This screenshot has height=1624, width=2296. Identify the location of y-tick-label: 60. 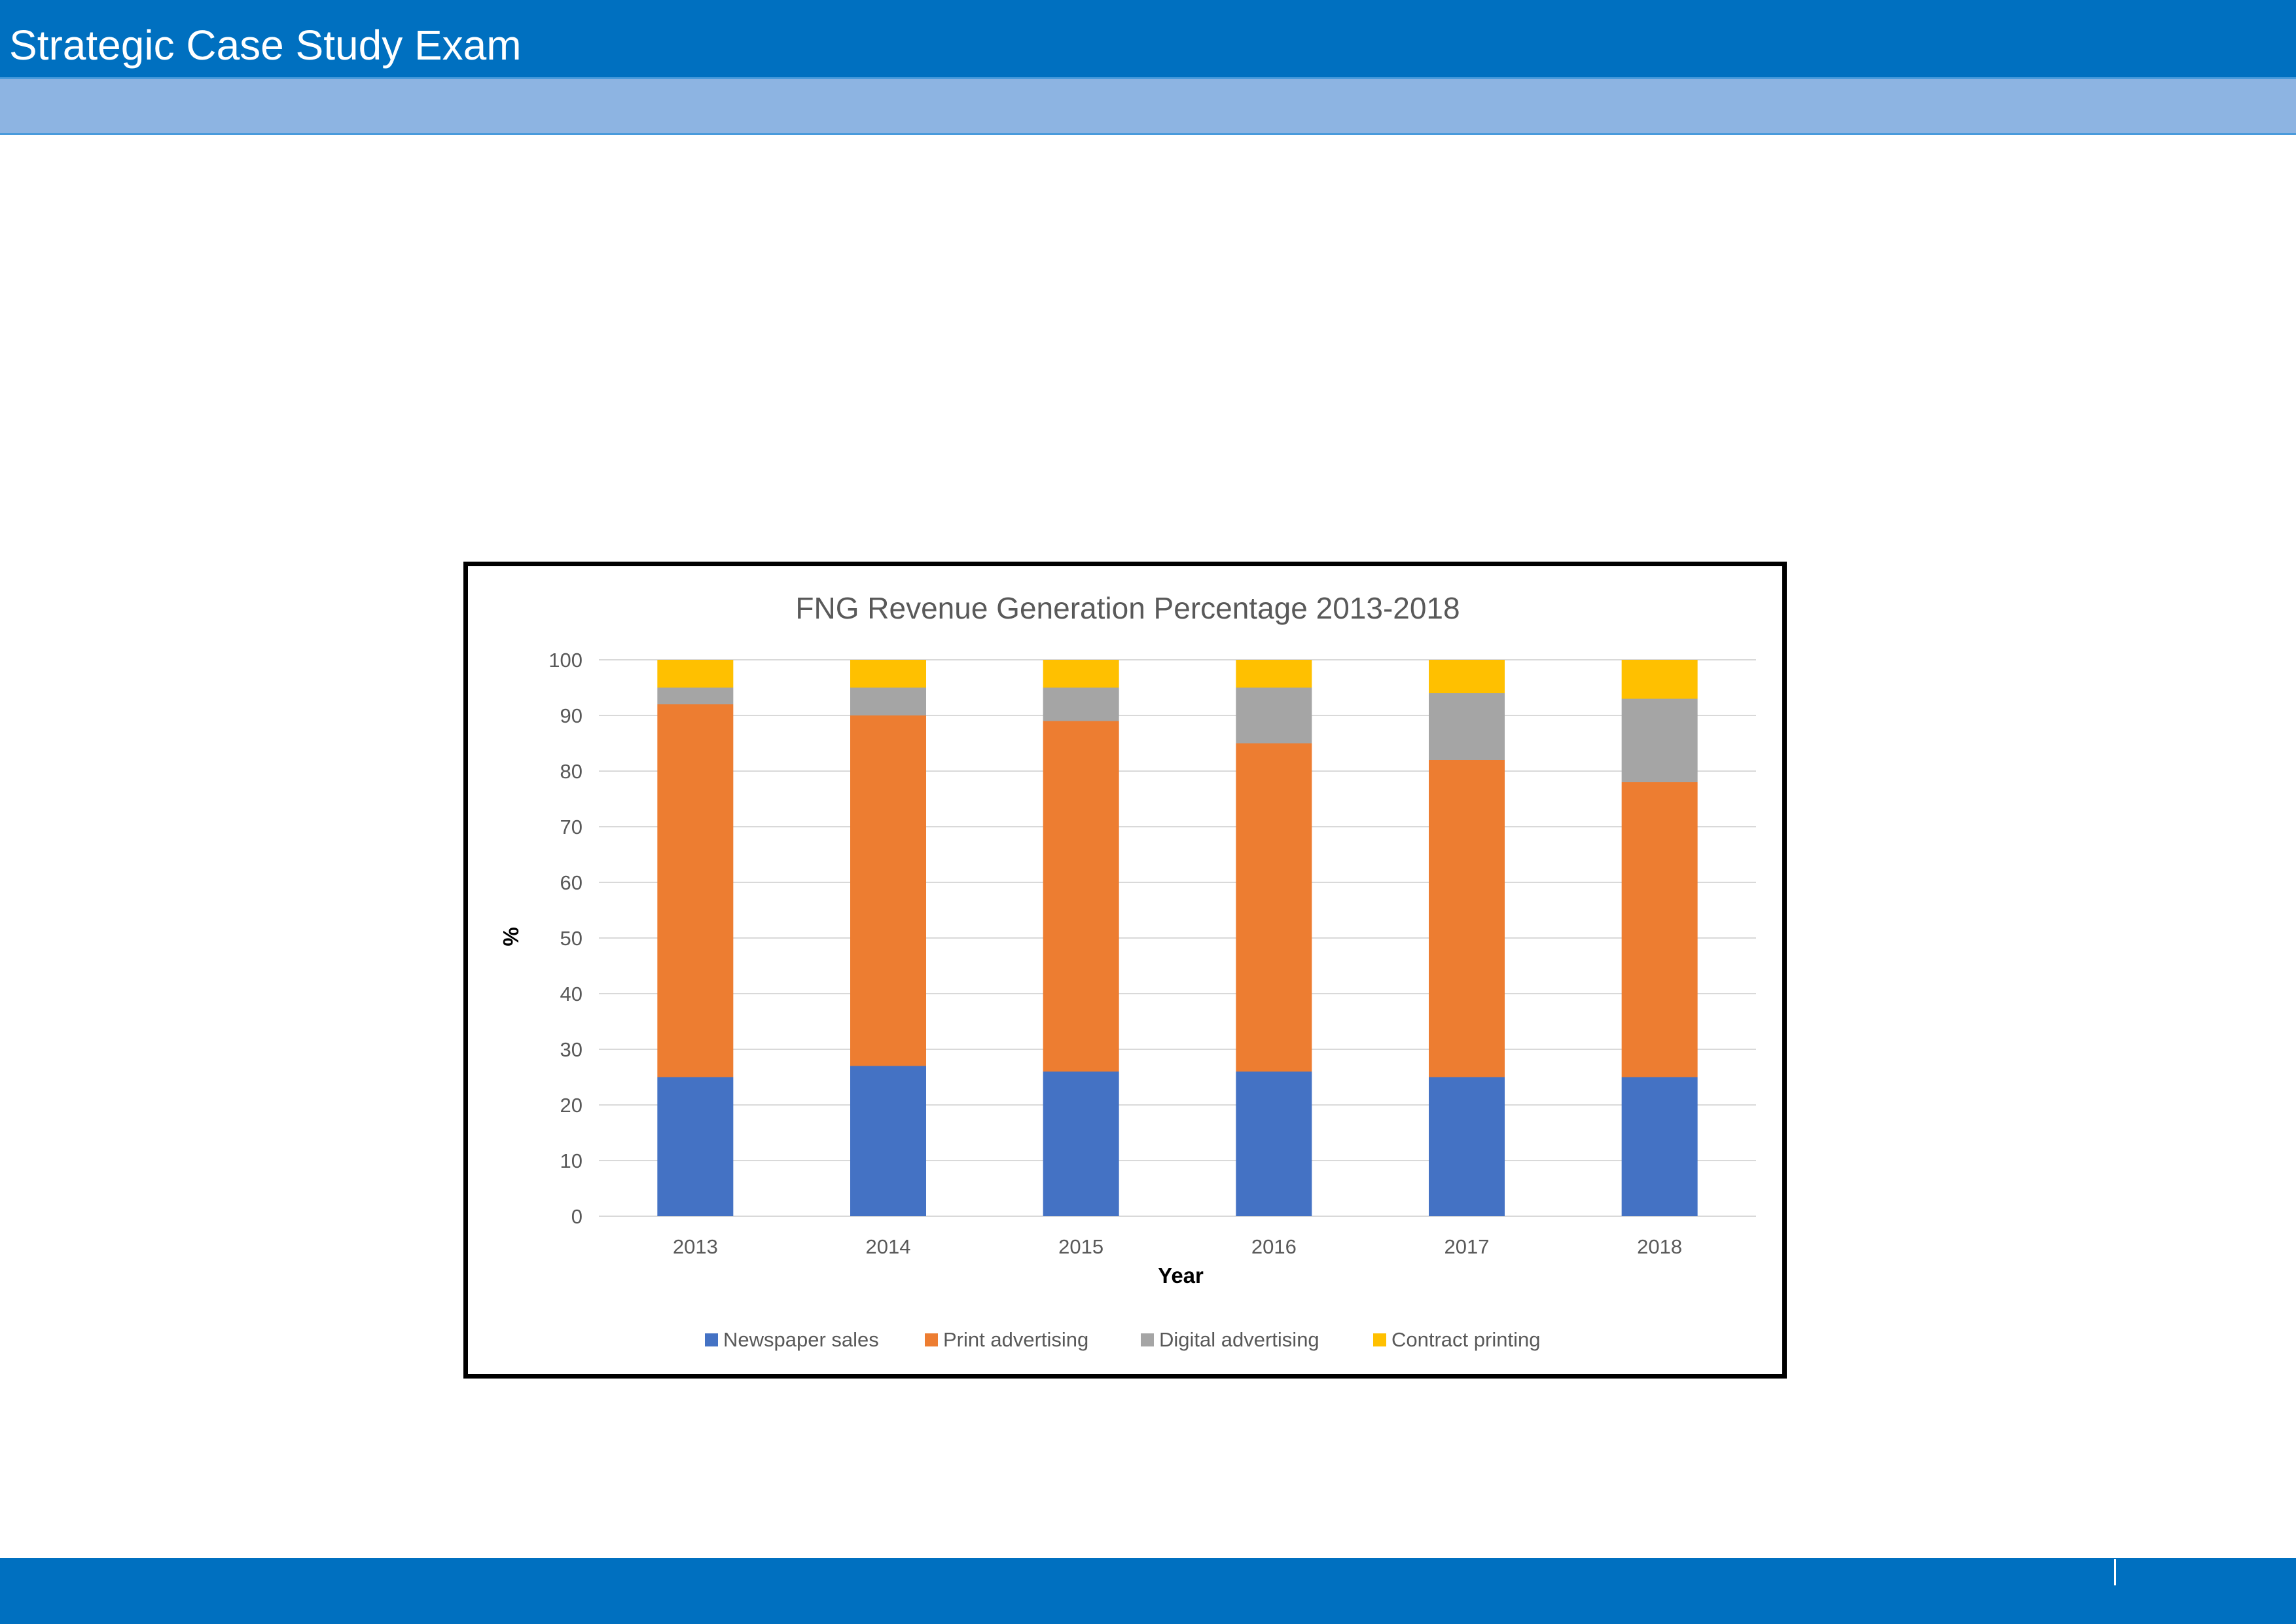
(571, 882).